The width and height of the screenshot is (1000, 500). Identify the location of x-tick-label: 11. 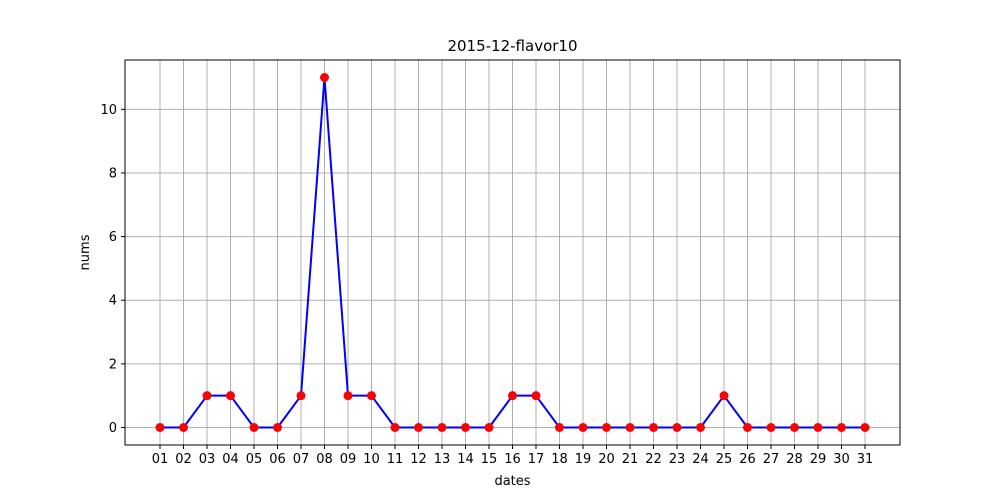
(395, 459).